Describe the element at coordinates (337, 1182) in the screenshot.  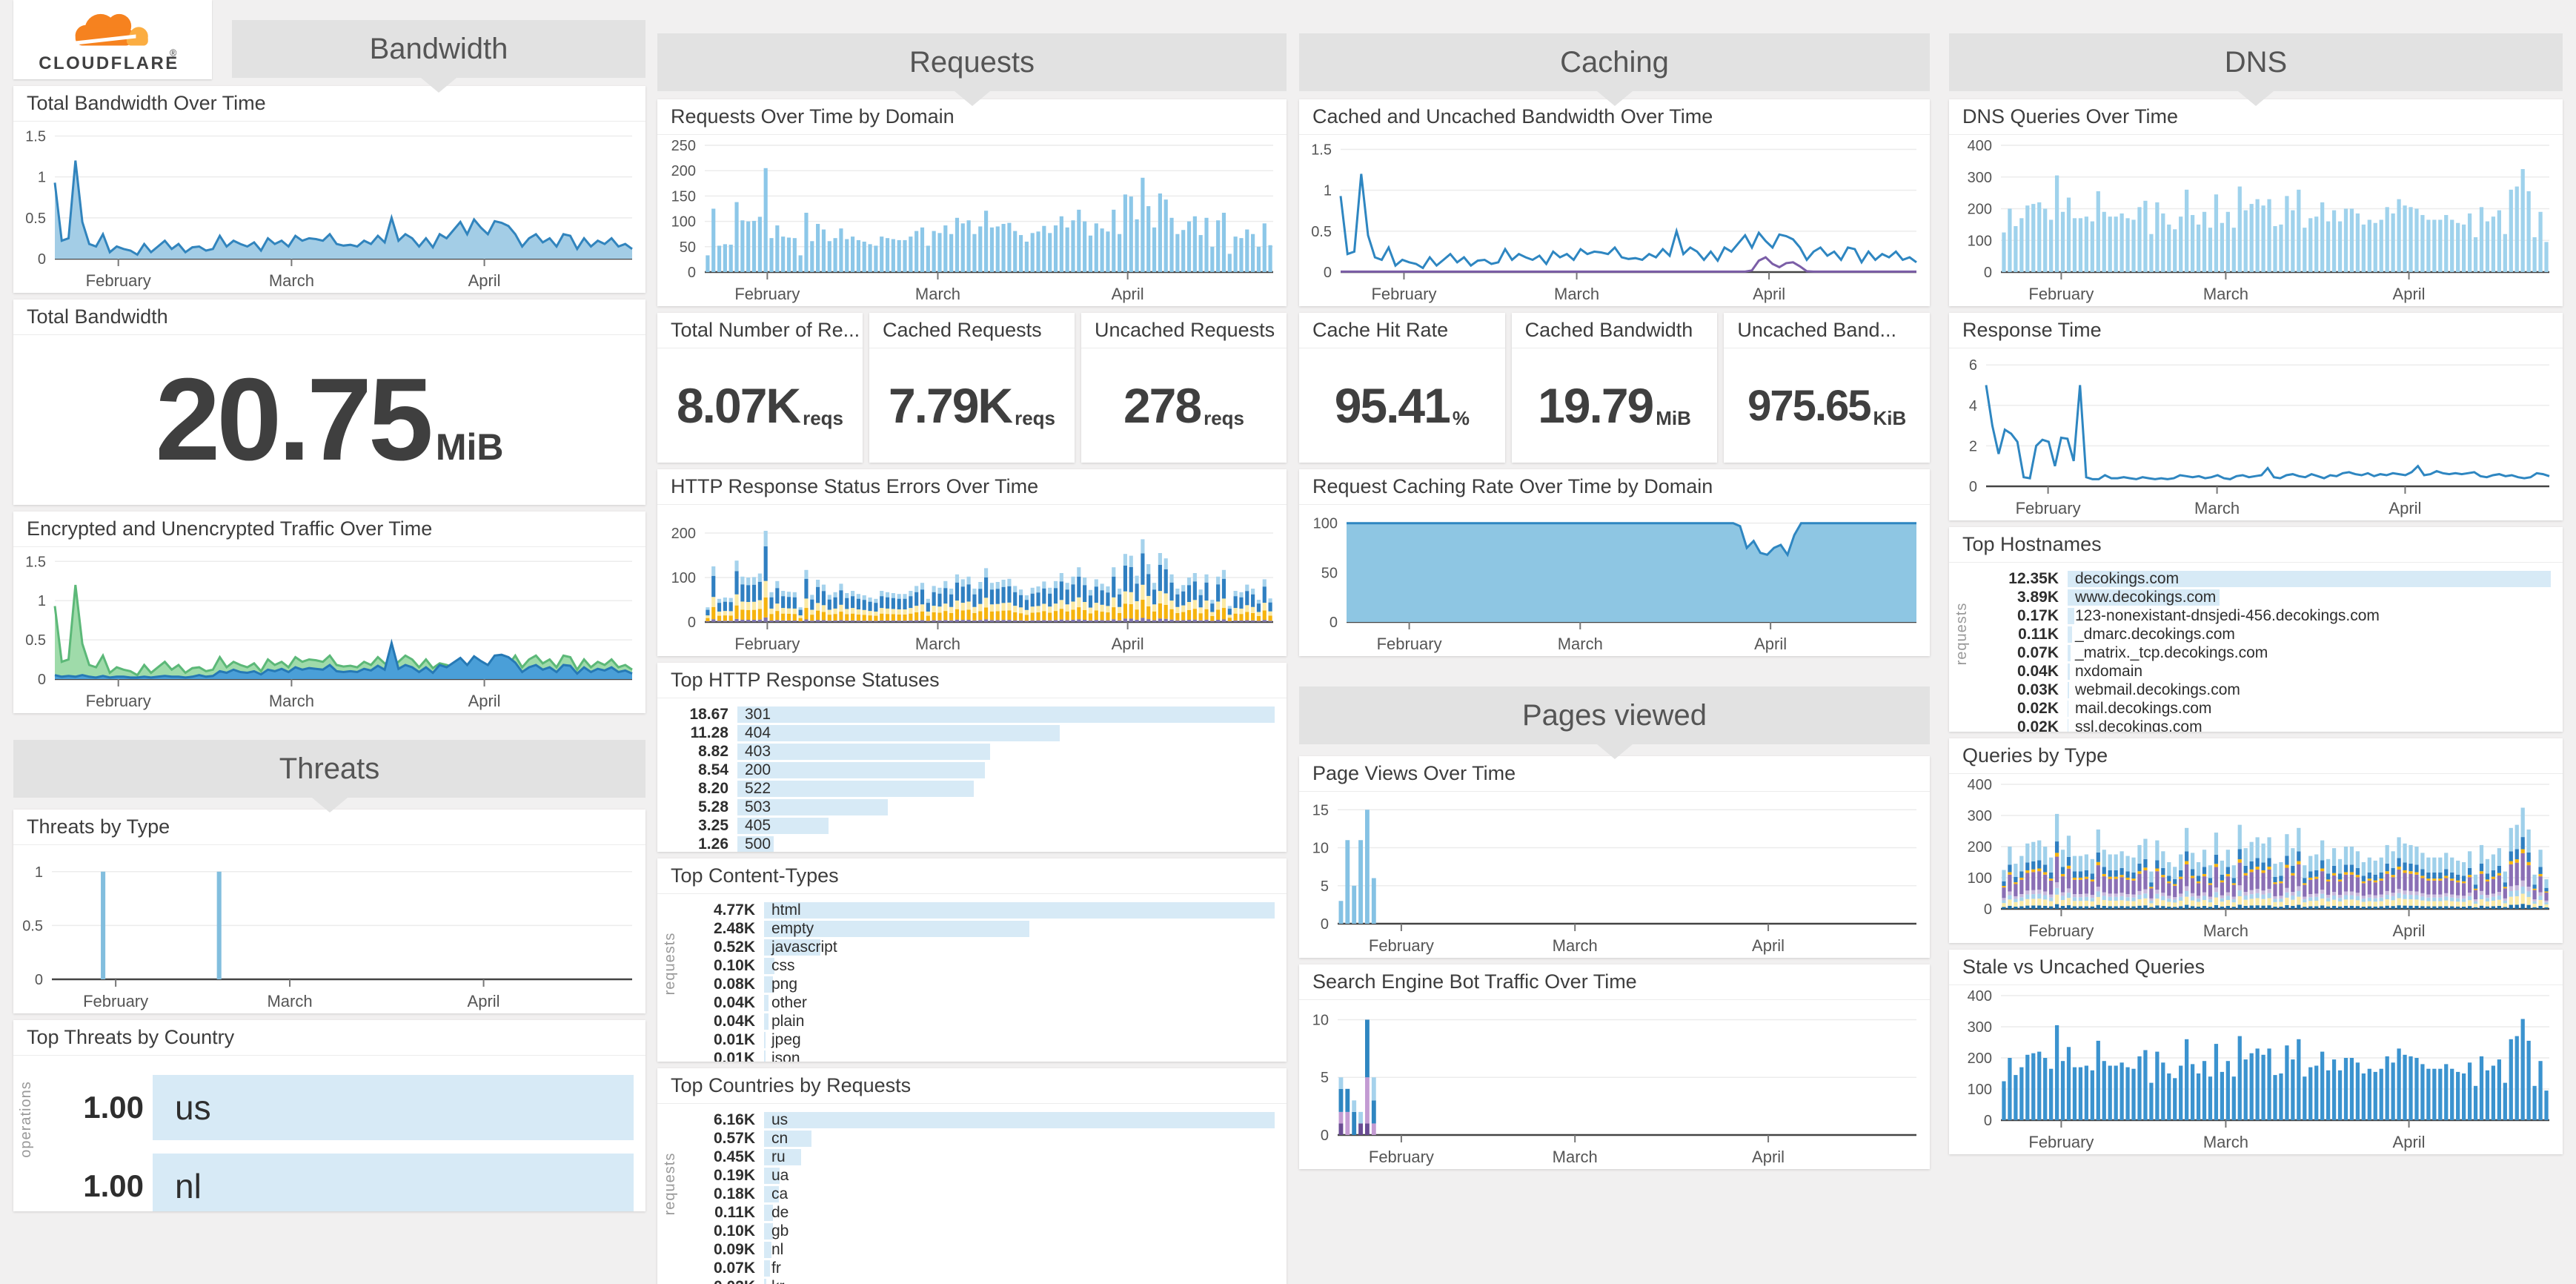
I see `list-item: 1.00 nl` at that location.